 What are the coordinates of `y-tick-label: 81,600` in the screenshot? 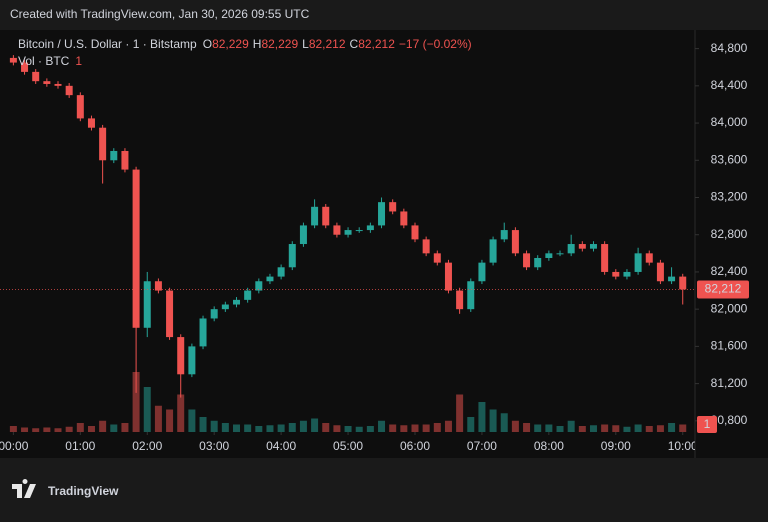 It's located at (729, 346).